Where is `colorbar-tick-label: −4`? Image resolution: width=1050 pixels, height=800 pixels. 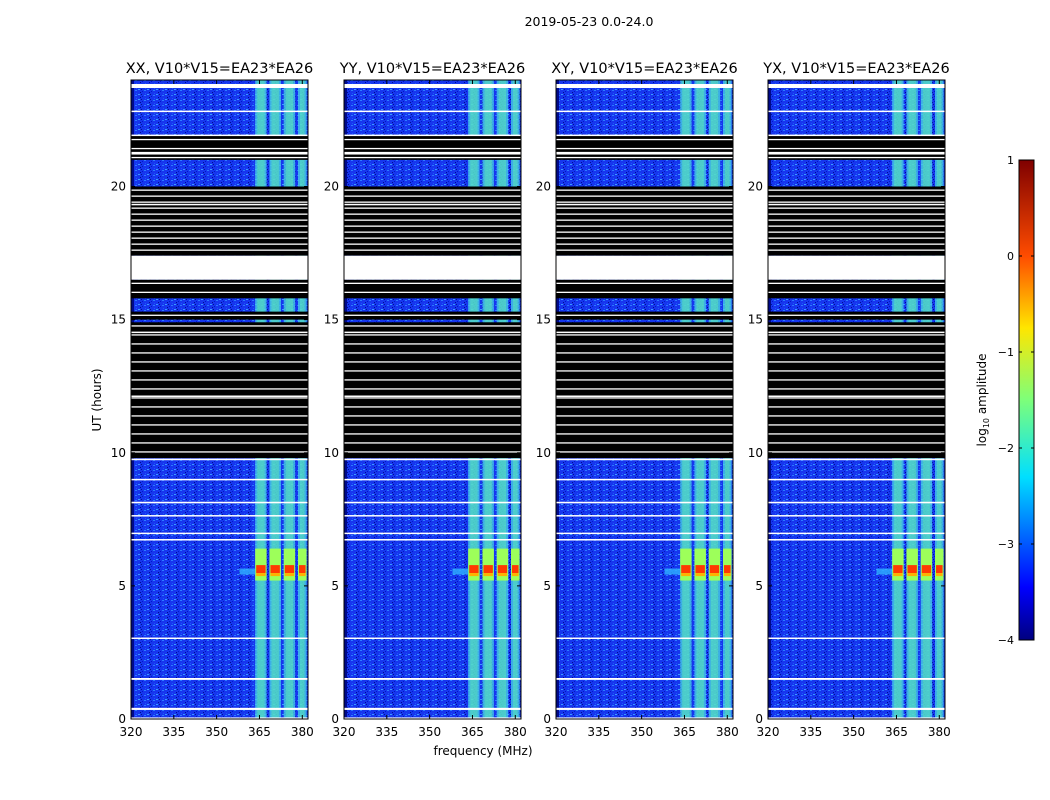
colorbar-tick-label: −4 is located at coordinates (1006, 640).